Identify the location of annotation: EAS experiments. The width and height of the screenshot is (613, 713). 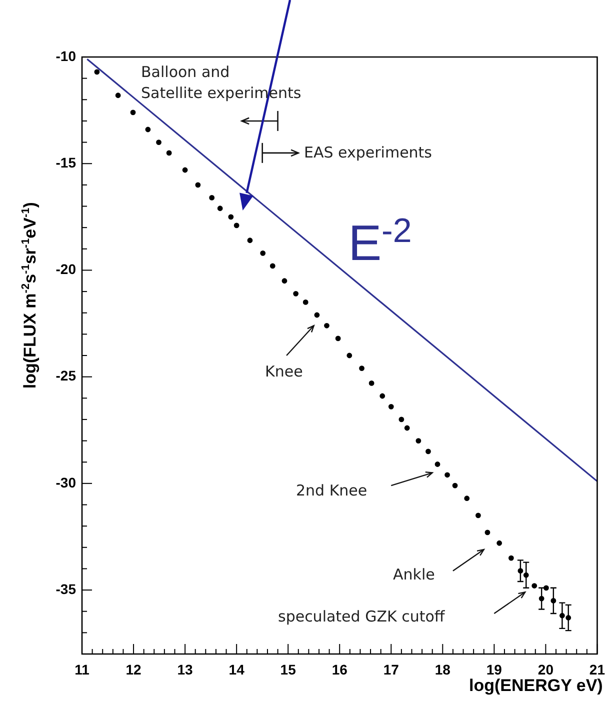
(368, 153).